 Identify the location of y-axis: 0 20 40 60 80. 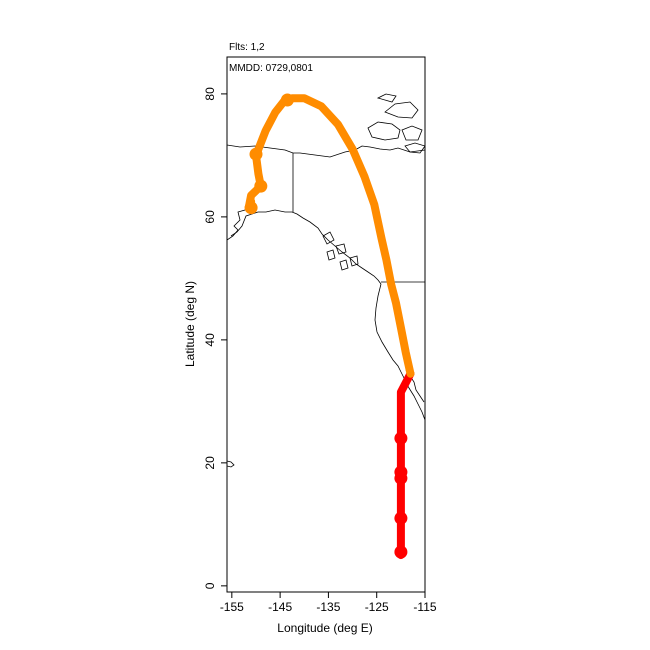
(215, 338).